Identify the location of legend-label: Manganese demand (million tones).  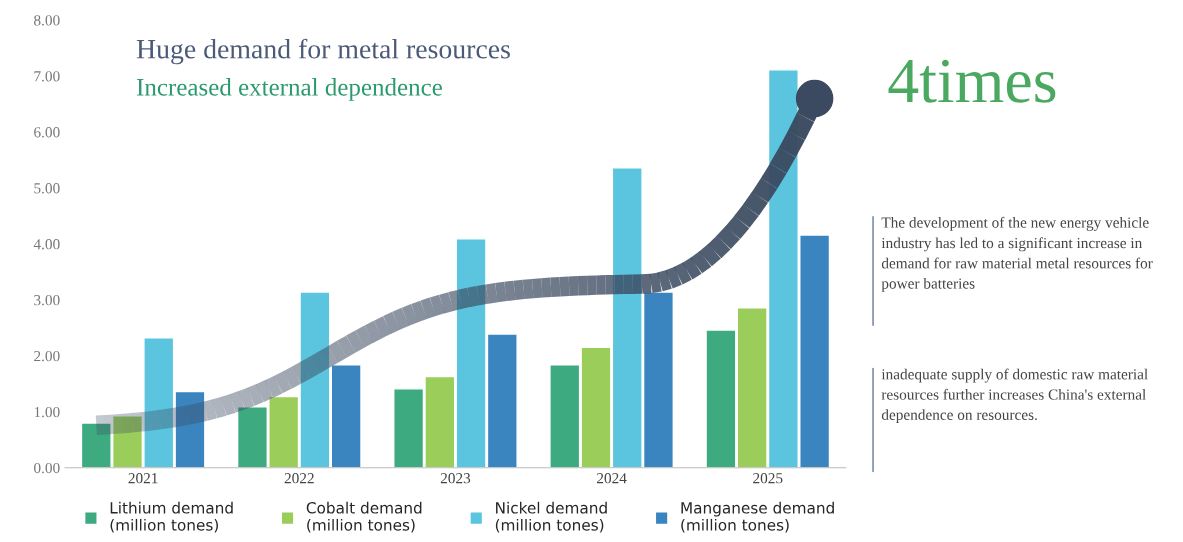
(757, 517).